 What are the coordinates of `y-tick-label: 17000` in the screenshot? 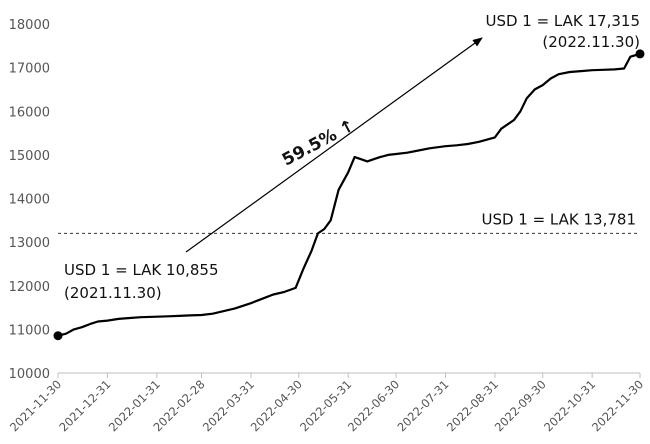 It's located at (29, 69).